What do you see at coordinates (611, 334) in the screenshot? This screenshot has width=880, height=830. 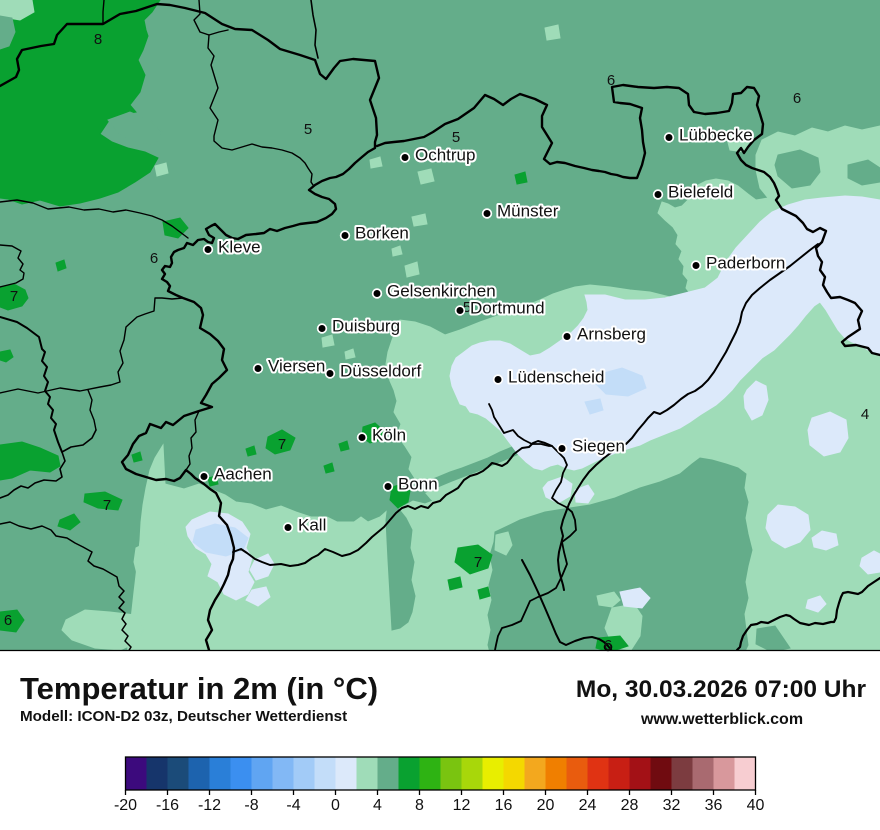 I see `svg-text: Arnsberg` at bounding box center [611, 334].